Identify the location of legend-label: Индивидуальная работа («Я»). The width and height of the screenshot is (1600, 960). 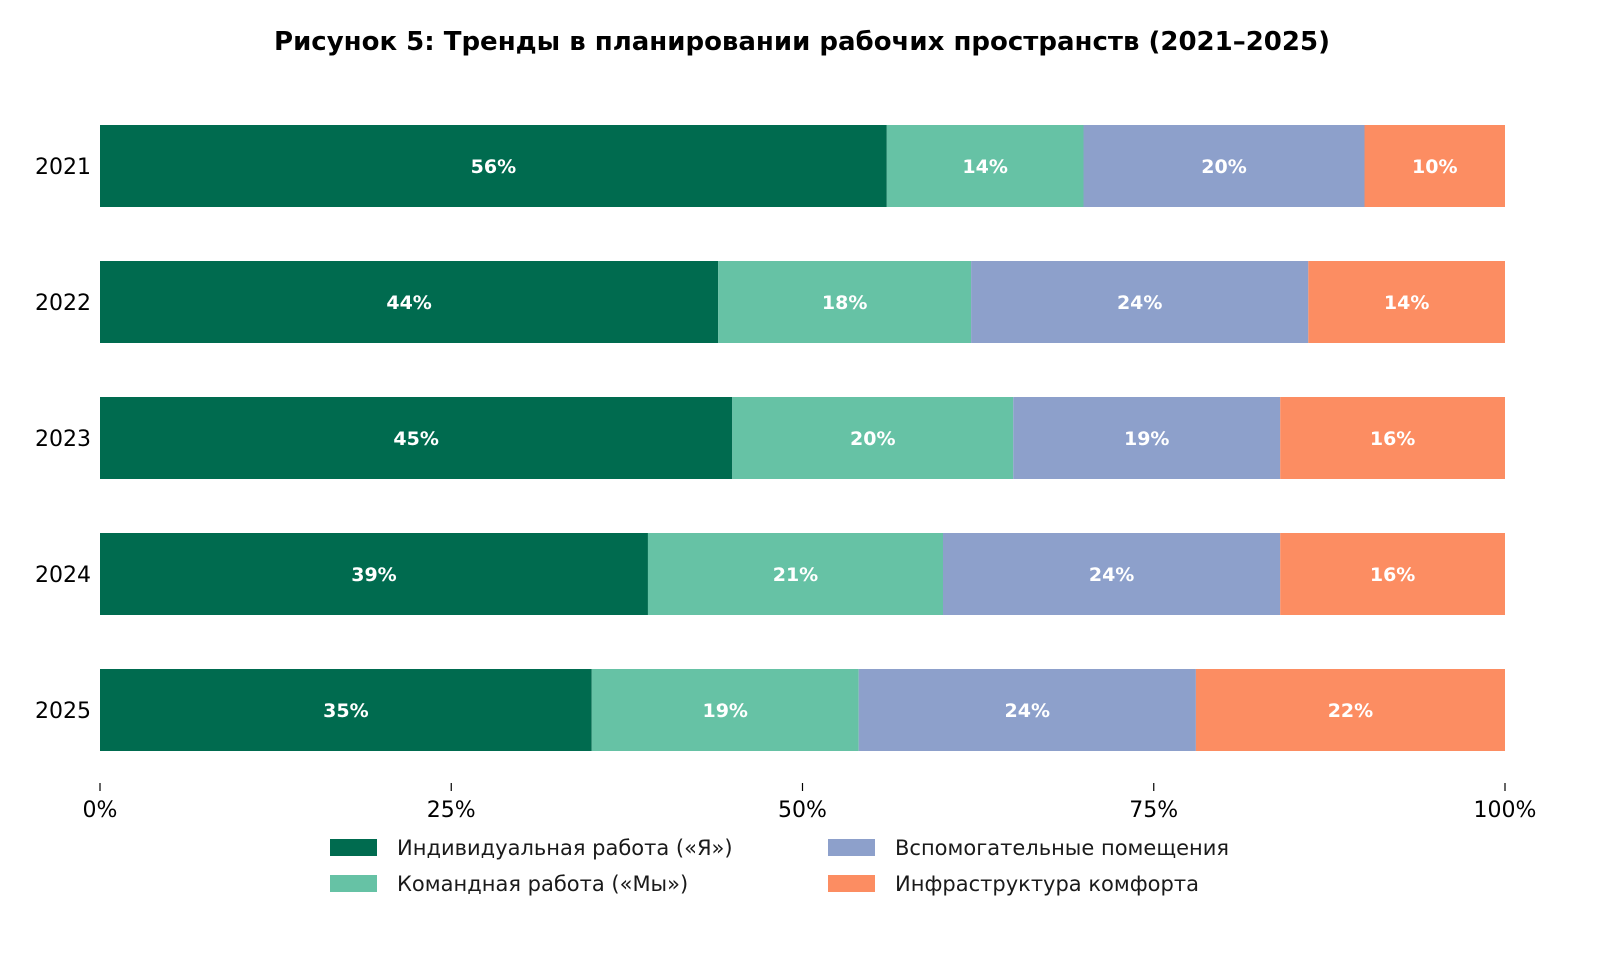
(565, 848).